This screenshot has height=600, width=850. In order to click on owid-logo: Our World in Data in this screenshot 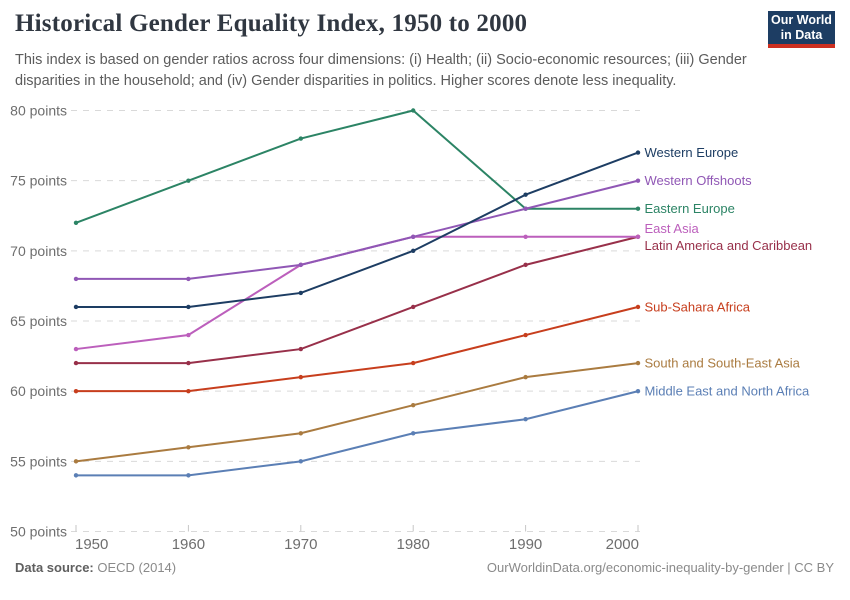, I will do `click(801, 29)`.